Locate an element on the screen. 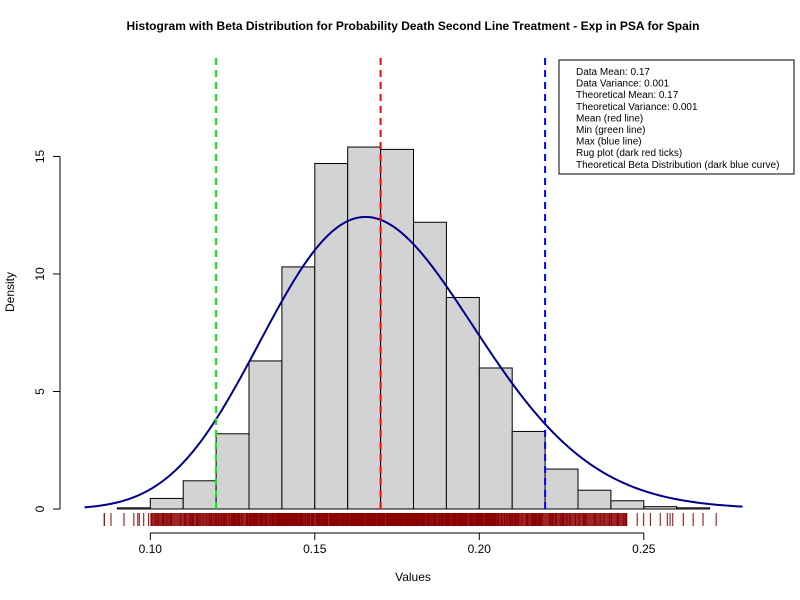 This screenshot has height=600, width=800. x-tick-label: 0.20 is located at coordinates (480, 549).